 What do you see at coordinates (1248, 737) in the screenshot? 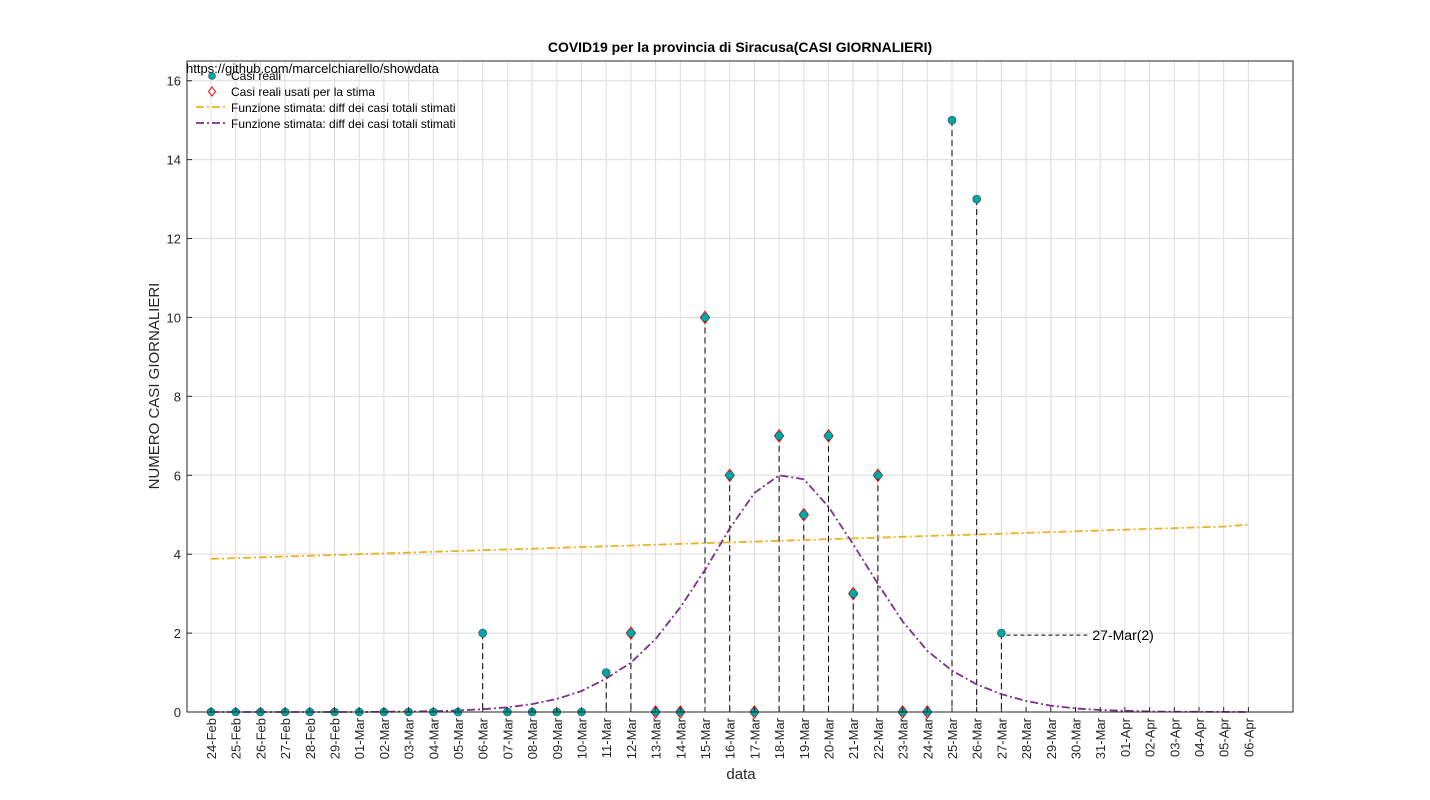
I see `x-tick-label: 06-Apr` at bounding box center [1248, 737].